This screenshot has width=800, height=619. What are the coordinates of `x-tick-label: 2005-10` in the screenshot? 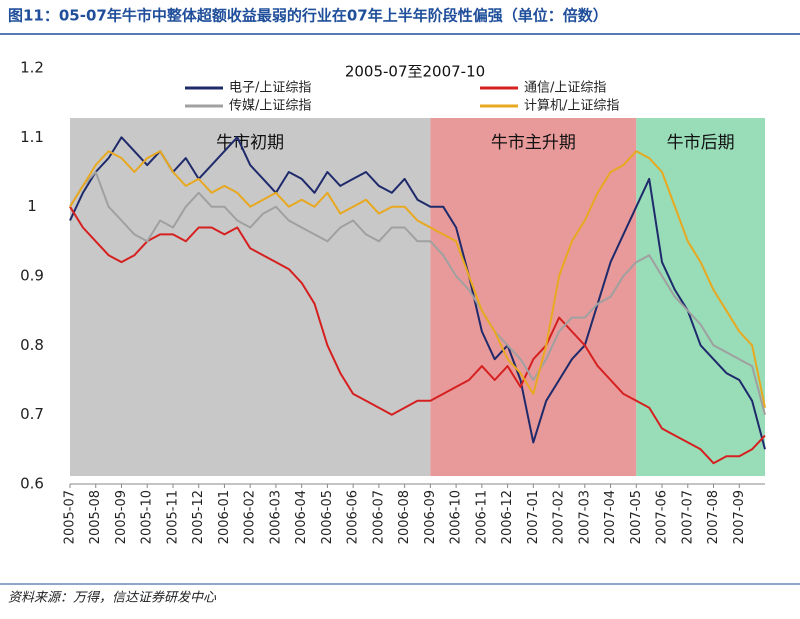 It's located at (147, 517).